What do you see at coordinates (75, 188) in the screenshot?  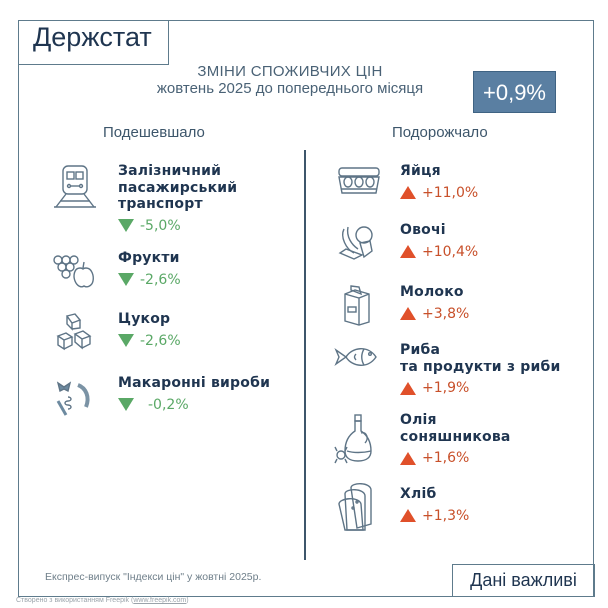 I see `train-icon` at bounding box center [75, 188].